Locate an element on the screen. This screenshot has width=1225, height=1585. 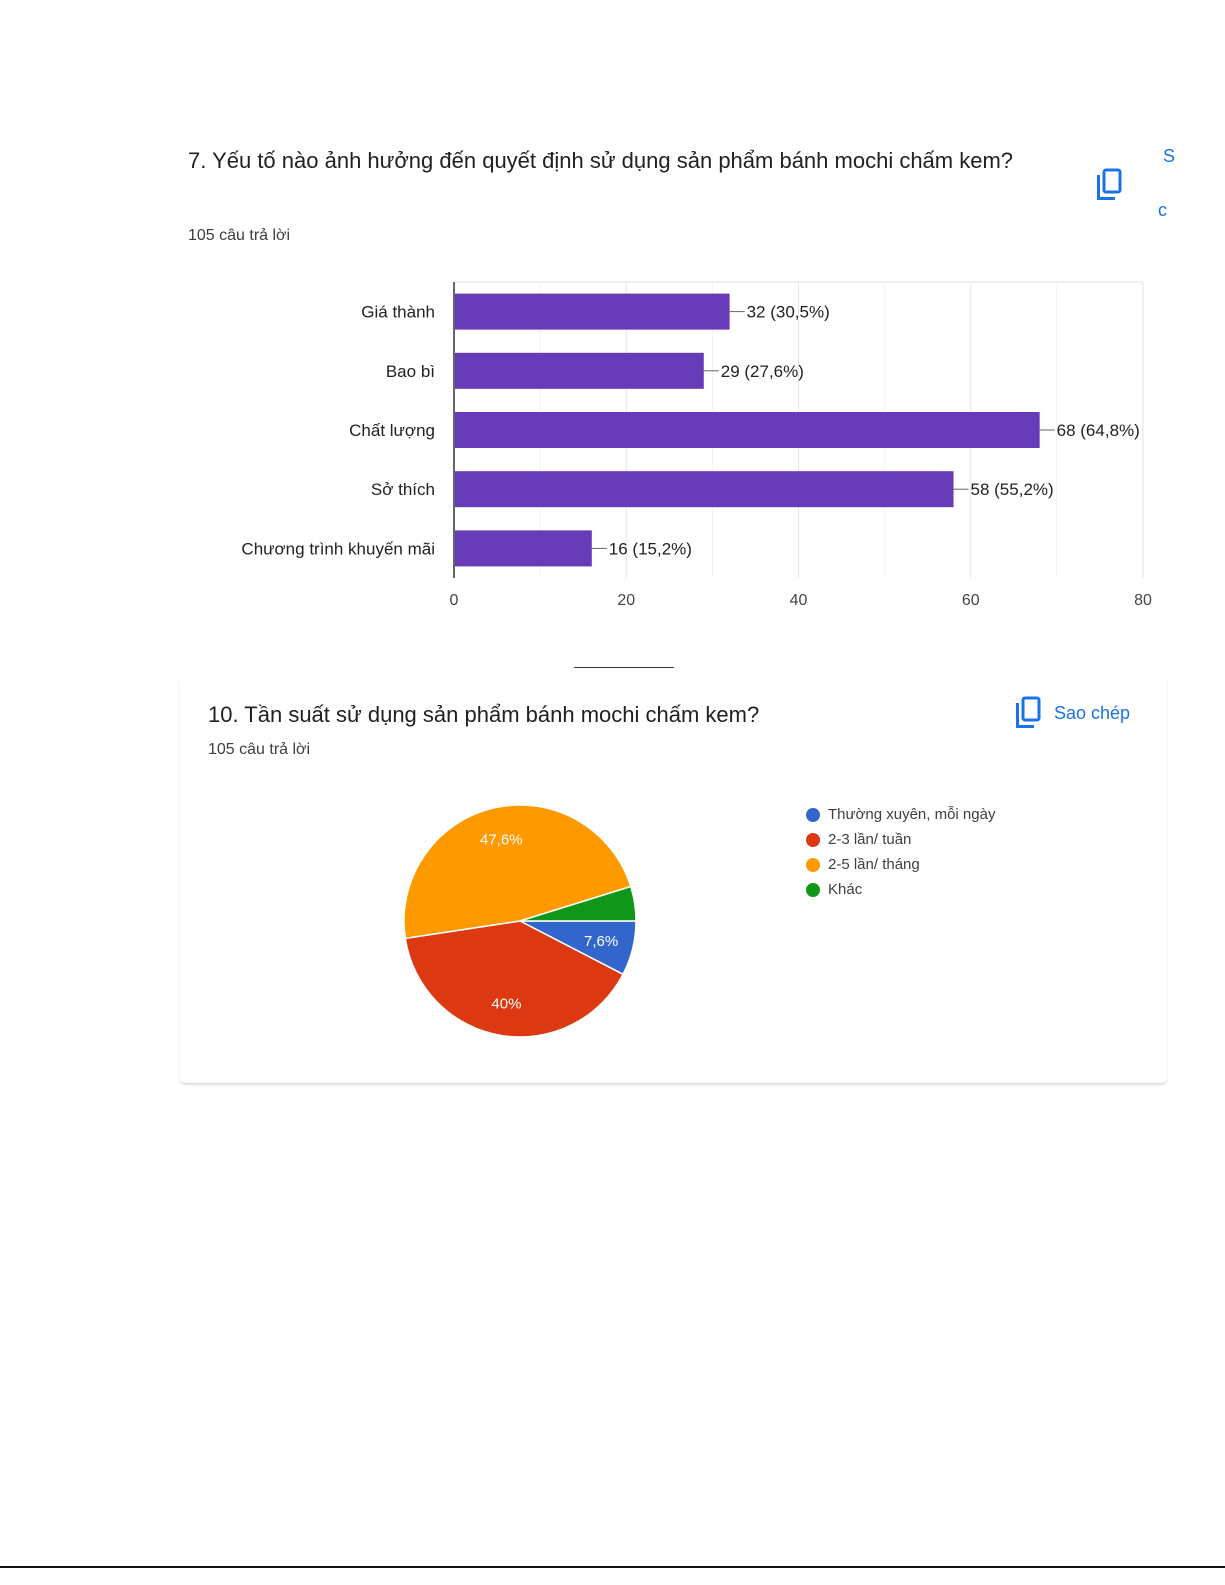
data-label: 68 (64,8%) is located at coordinates (1098, 430).